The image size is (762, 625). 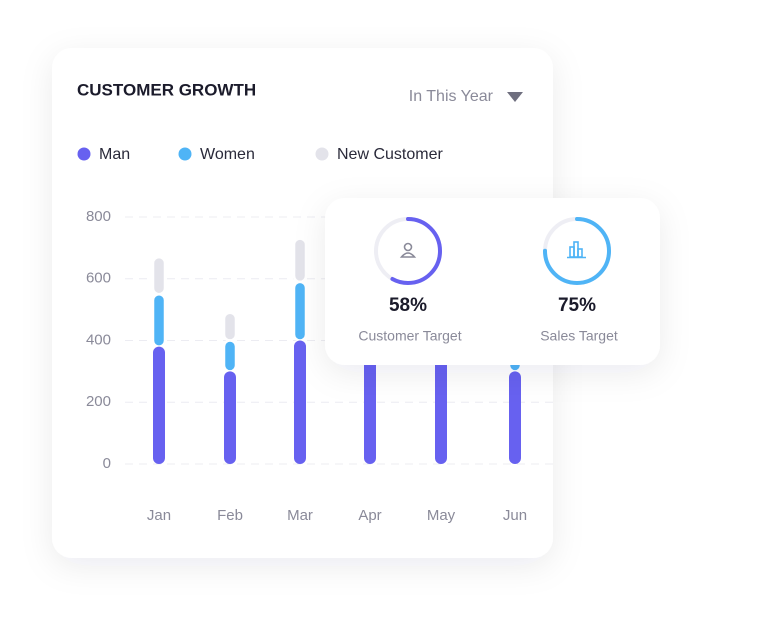 What do you see at coordinates (159, 515) in the screenshot?
I see `x-tick-label: Jan` at bounding box center [159, 515].